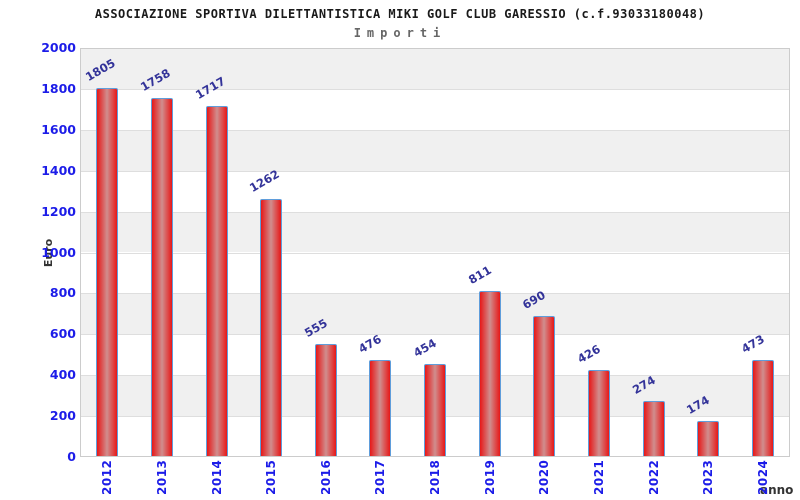  What do you see at coordinates (271, 477) in the screenshot?
I see `x-tick-label: 2015` at bounding box center [271, 477].